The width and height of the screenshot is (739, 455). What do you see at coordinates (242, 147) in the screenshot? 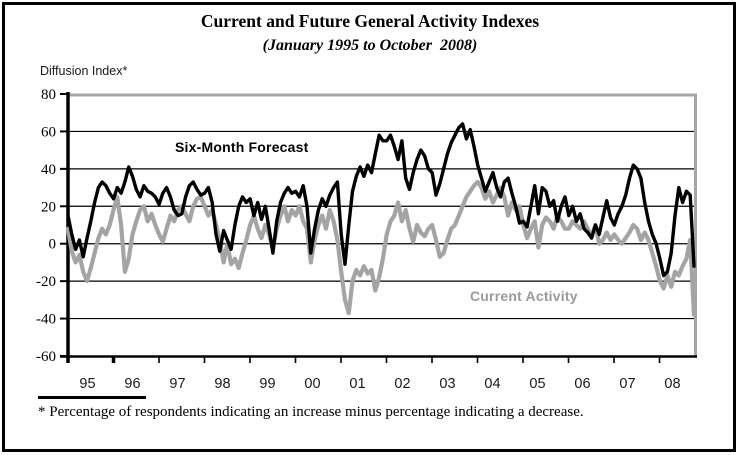
I see `series-label-forecast: Six-Month Forecast` at bounding box center [242, 147].